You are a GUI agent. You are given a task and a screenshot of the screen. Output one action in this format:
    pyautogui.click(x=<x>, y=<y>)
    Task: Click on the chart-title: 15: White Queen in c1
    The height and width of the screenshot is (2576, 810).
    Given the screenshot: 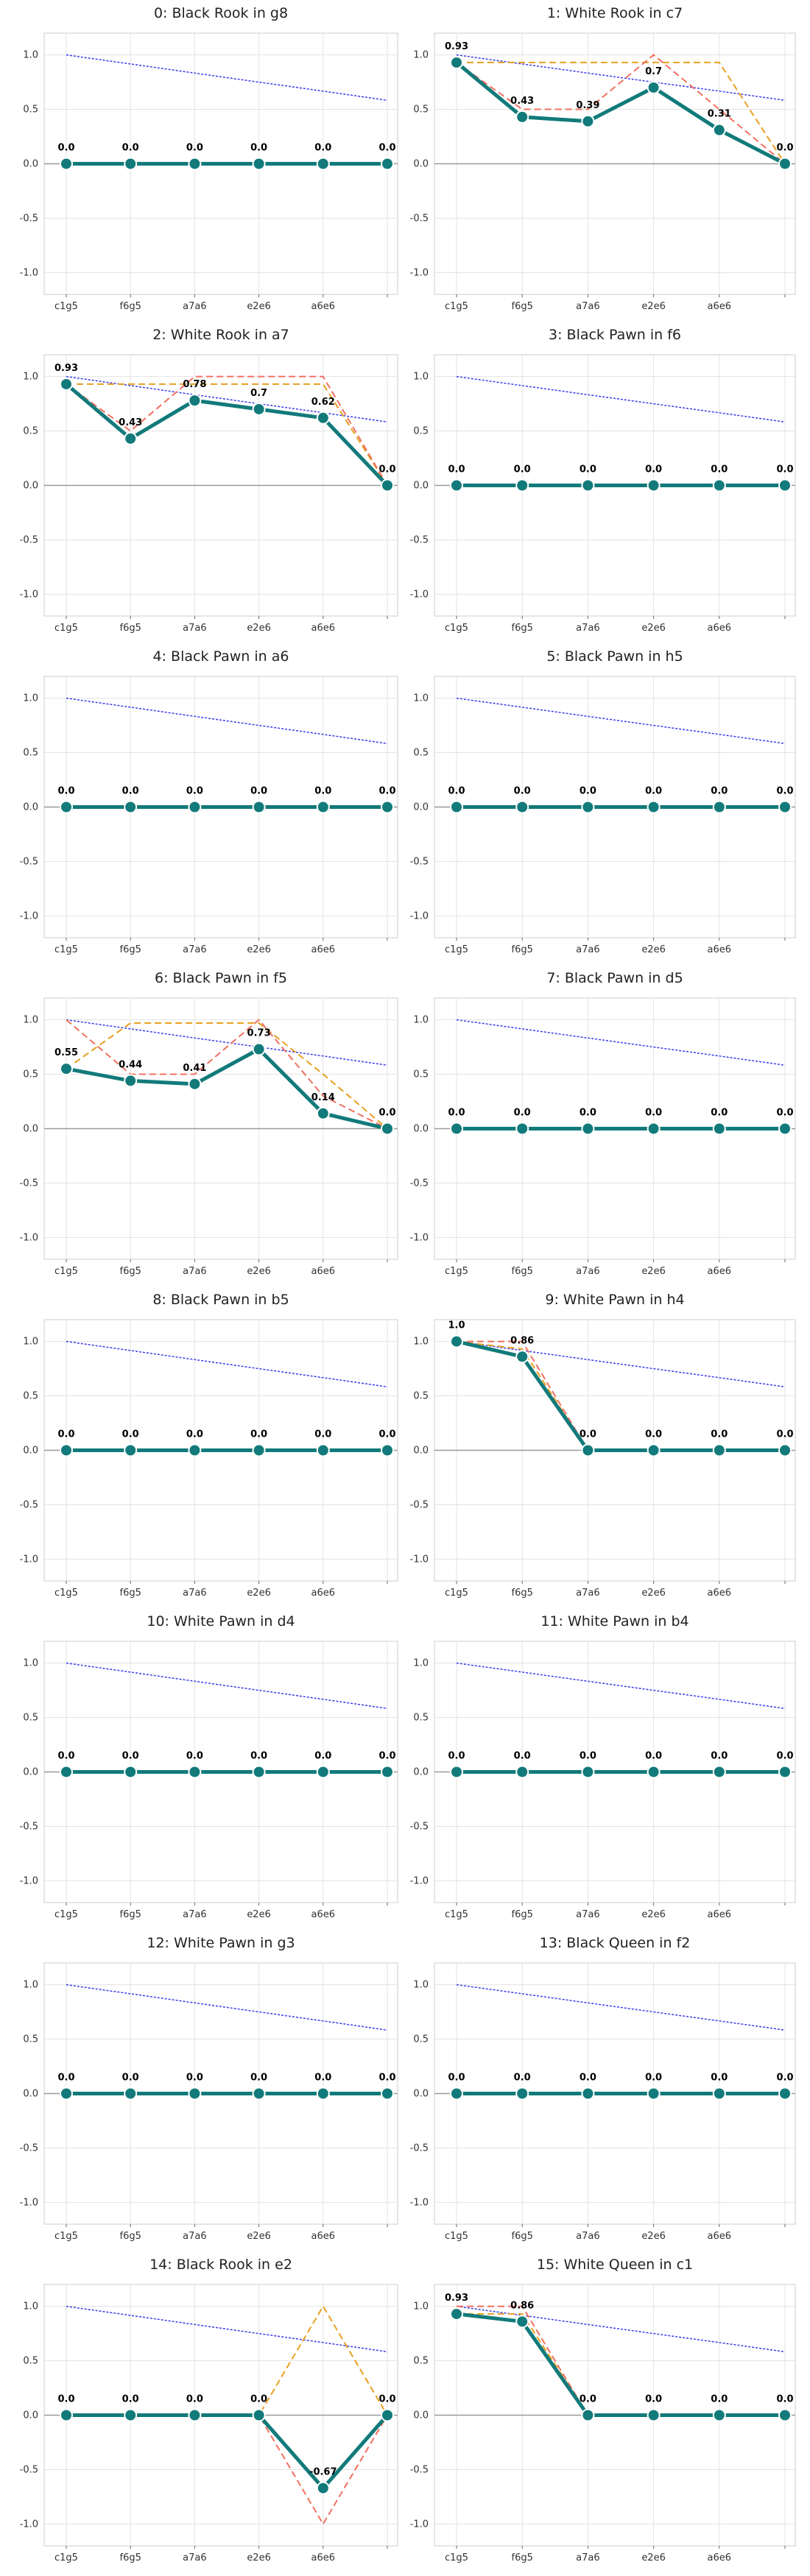 What is the action you would take?
    pyautogui.click(x=615, y=2265)
    